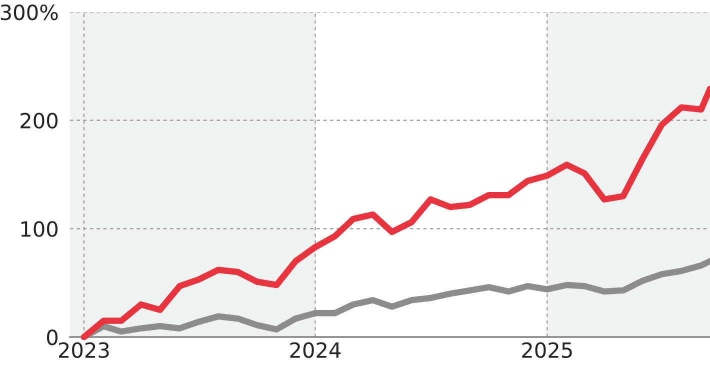  Describe the element at coordinates (547, 350) in the screenshot. I see `x-tick-label: 2025` at that location.